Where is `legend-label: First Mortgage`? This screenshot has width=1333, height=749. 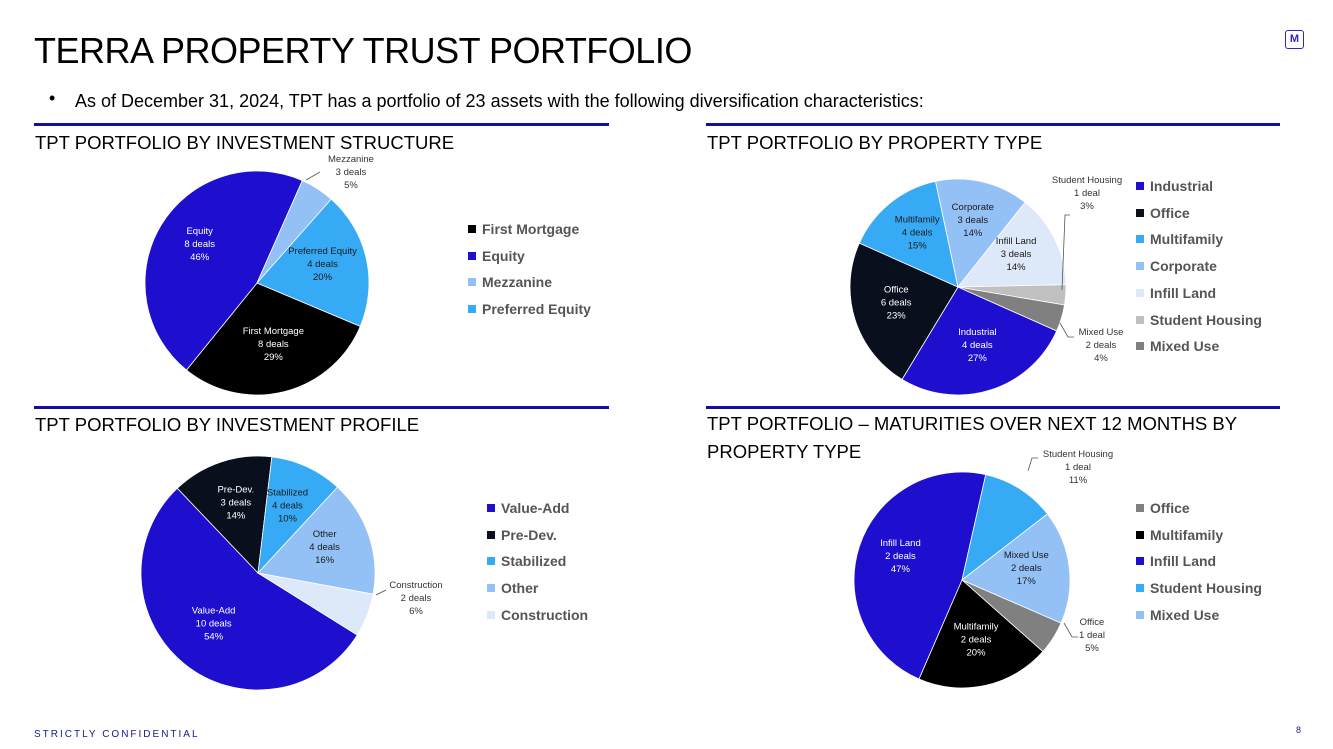 legend-label: First Mortgage is located at coordinates (531, 229).